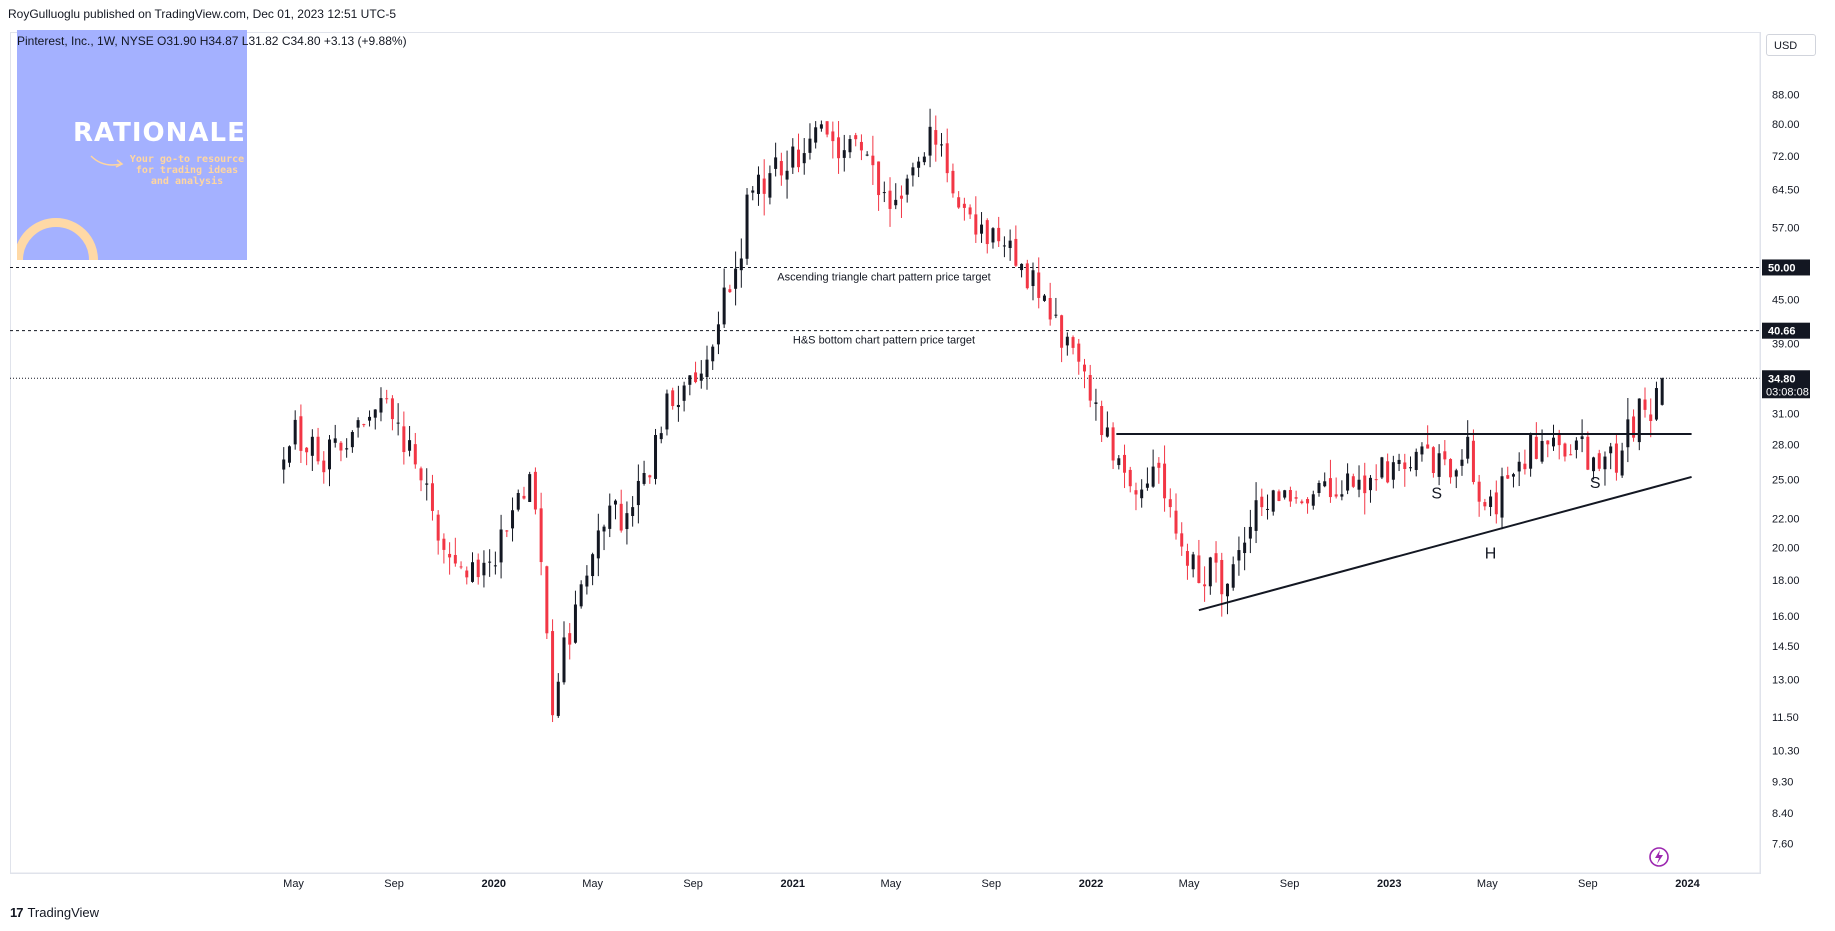 The height and width of the screenshot is (931, 1835). What do you see at coordinates (1782, 814) in the screenshot?
I see `y-tick-label: 8.40` at bounding box center [1782, 814].